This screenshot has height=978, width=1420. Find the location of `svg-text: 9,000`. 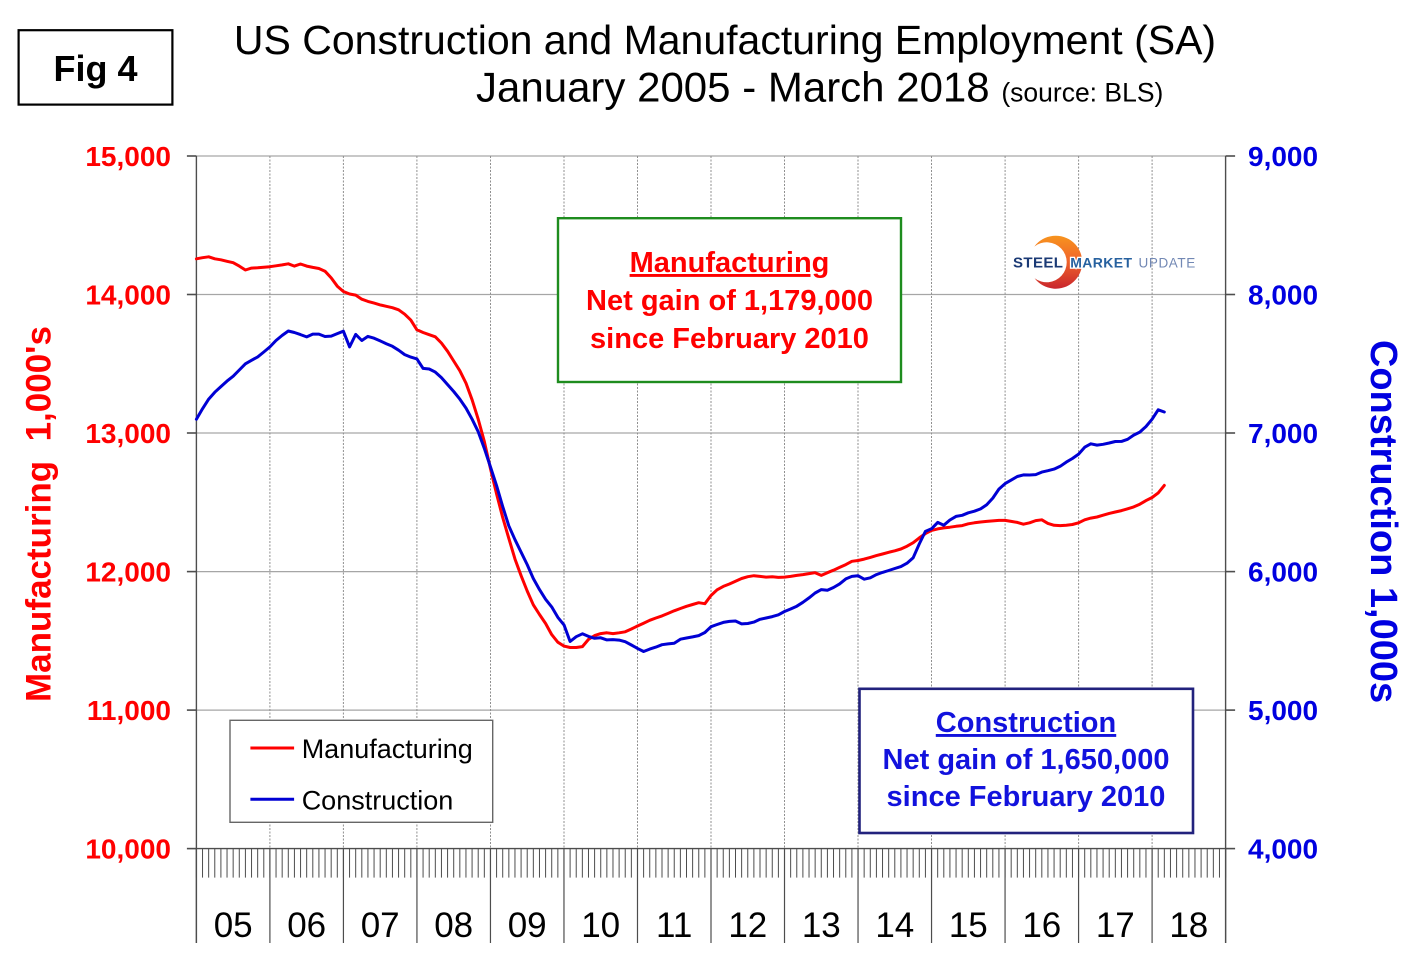

svg-text: 9,000 is located at coordinates (1283, 156).